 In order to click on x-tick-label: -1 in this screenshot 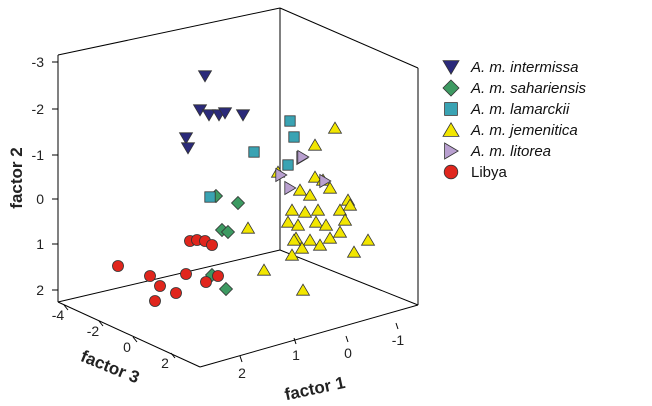, I will do `click(398, 340)`.